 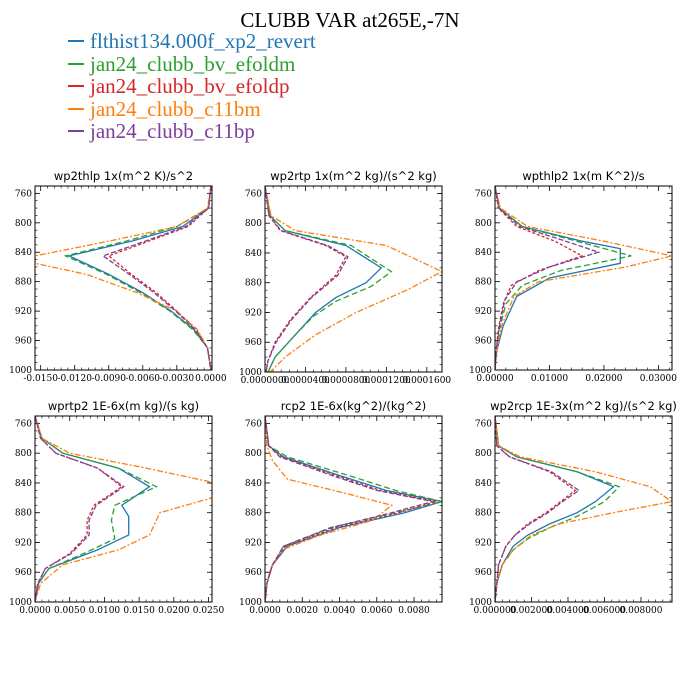 I want to click on x-tick-label: 0.0000800, so click(x=346, y=381).